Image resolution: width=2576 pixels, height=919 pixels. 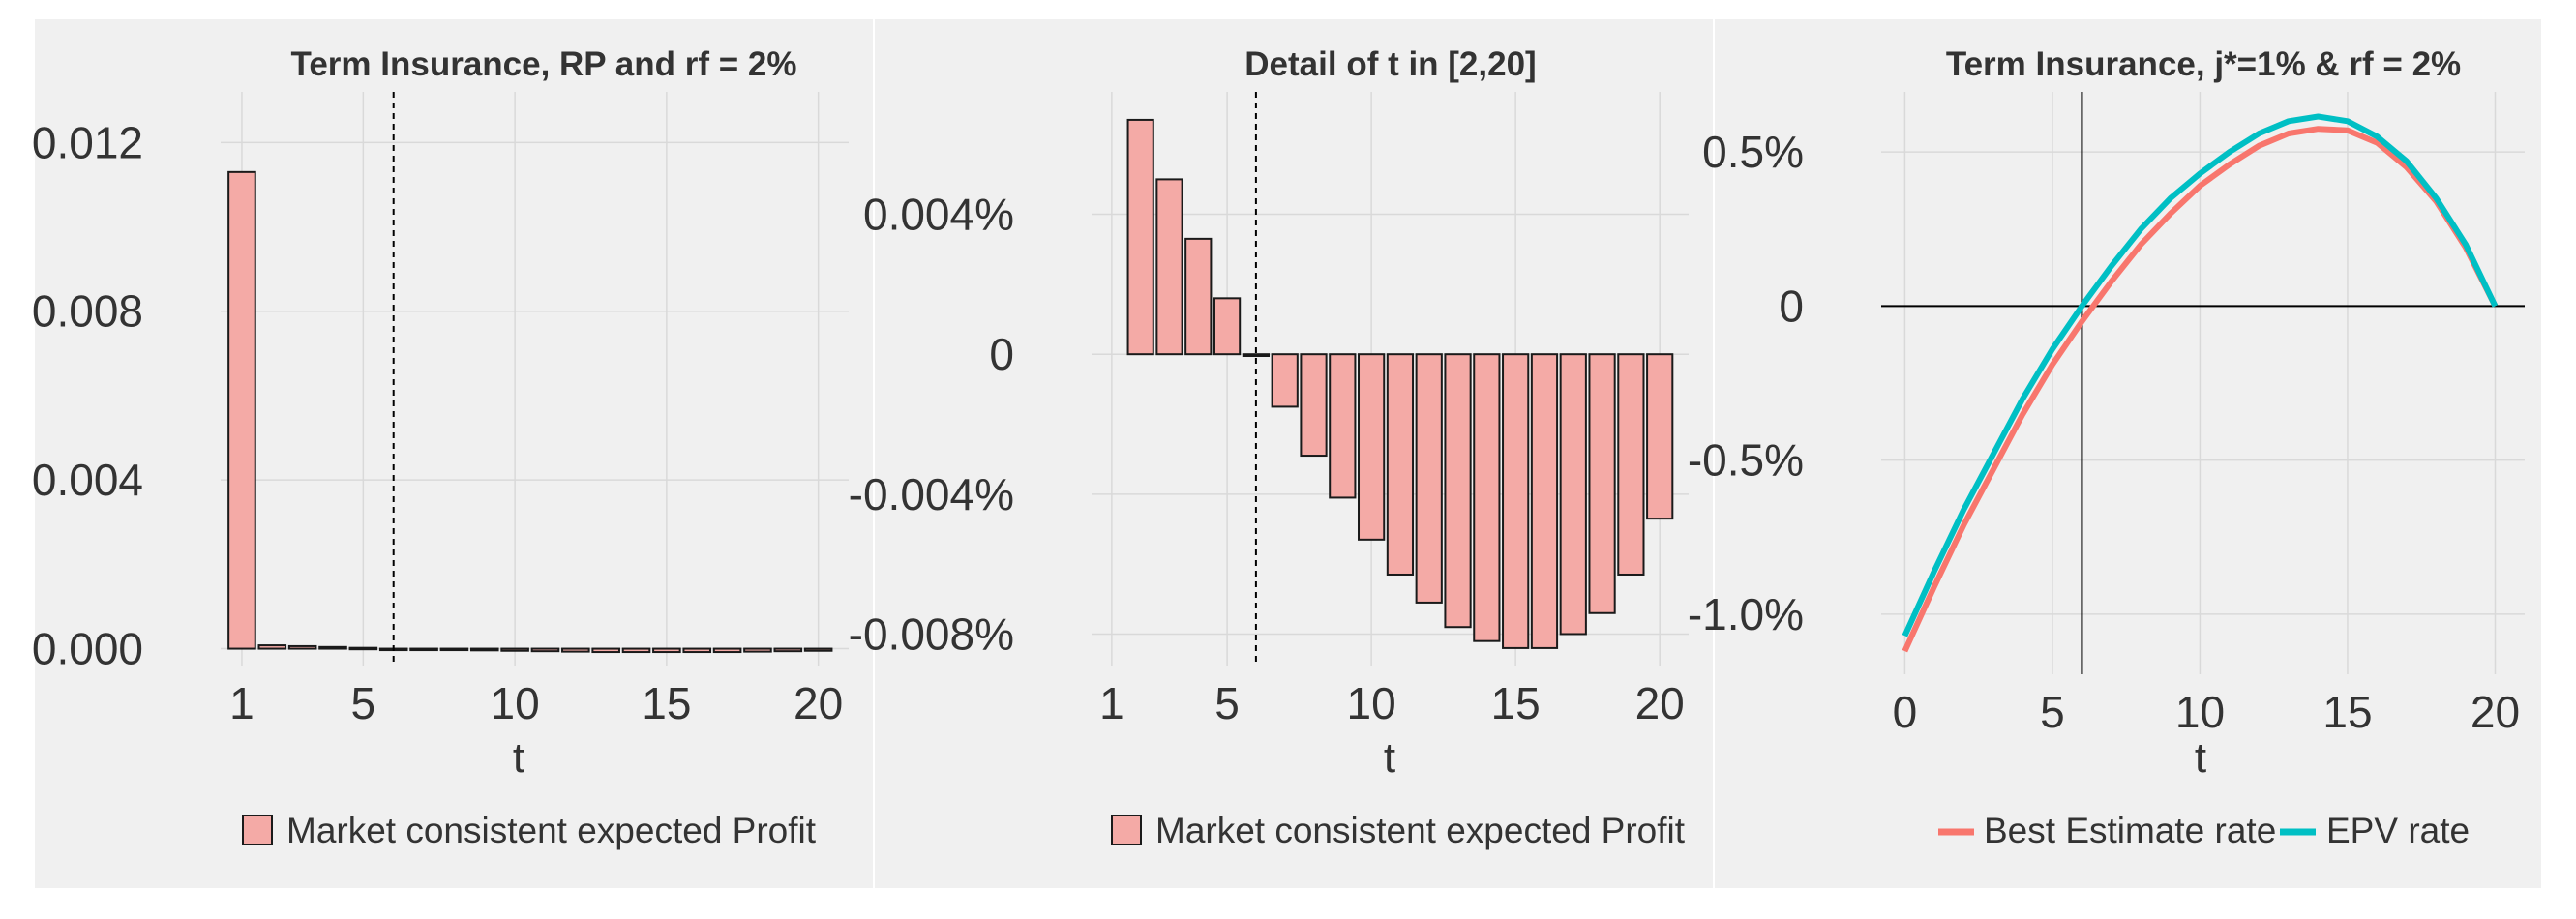 What do you see at coordinates (87, 480) in the screenshot?
I see `y-tick-label: 0.004` at bounding box center [87, 480].